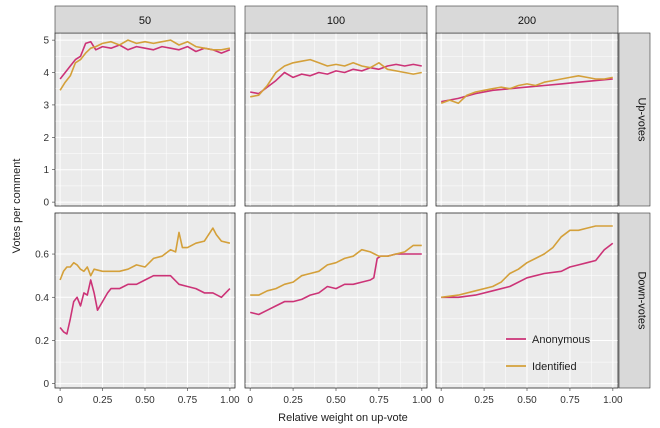 Image resolution: width=660 pixels, height=428 pixels. I want to click on column-strip-label: 50, so click(145, 21).